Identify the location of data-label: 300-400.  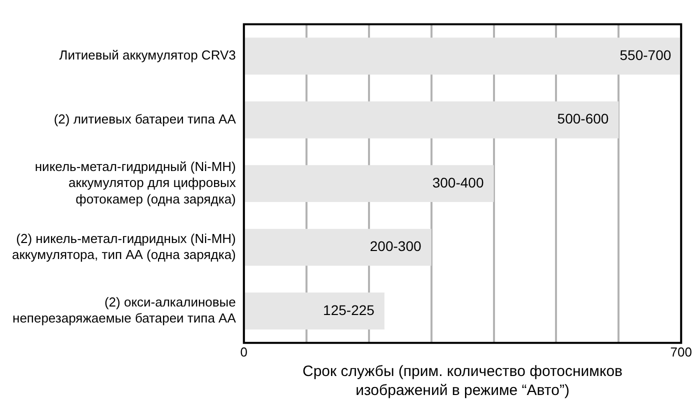
(458, 182).